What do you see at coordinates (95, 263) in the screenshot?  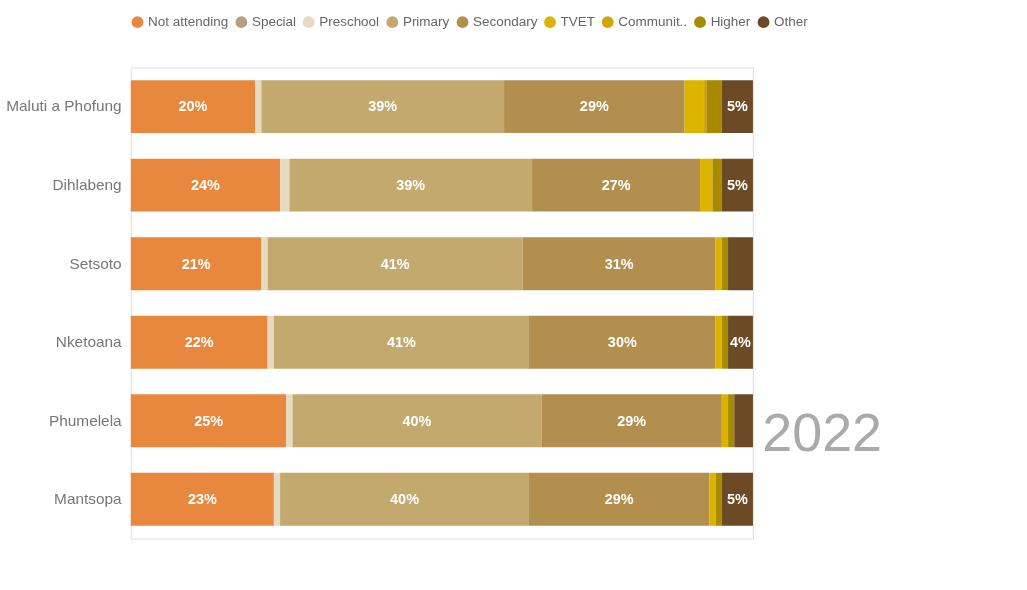 I see `y-tick-label: Setsoto` at bounding box center [95, 263].